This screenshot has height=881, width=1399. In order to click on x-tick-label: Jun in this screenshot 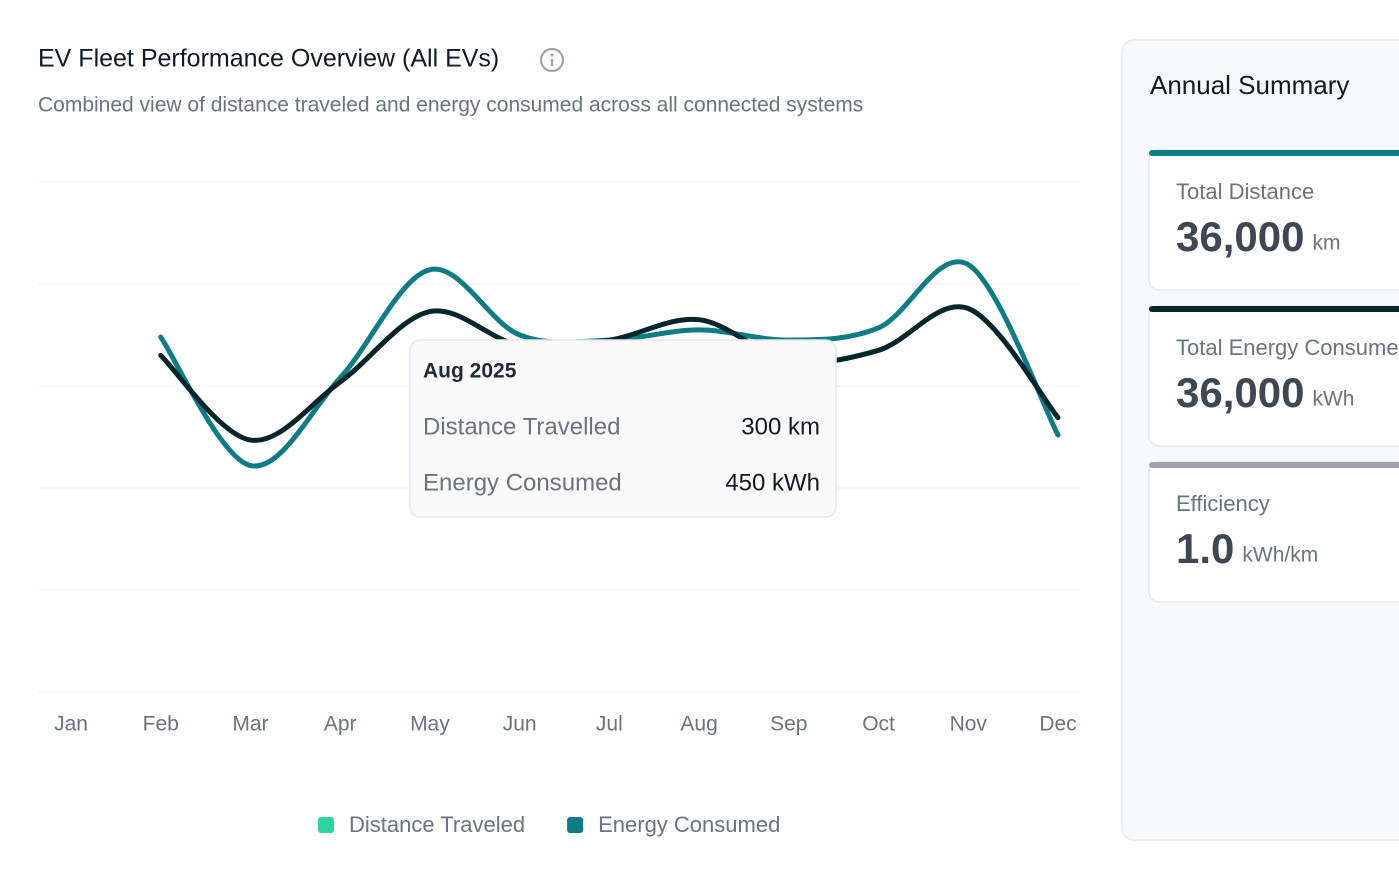, I will do `click(520, 724)`.